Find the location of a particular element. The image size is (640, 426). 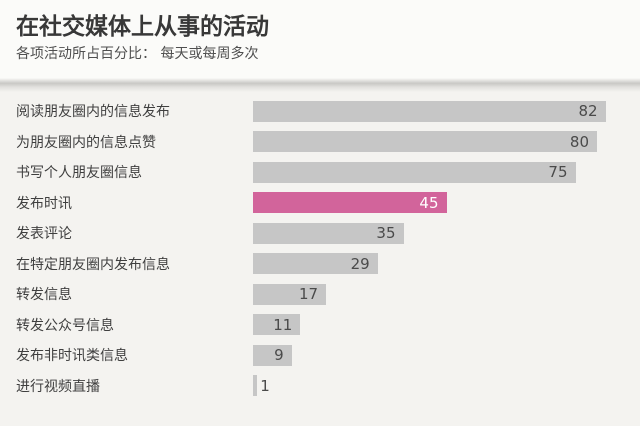

chart-row: 转发信息 17 is located at coordinates (320, 294).